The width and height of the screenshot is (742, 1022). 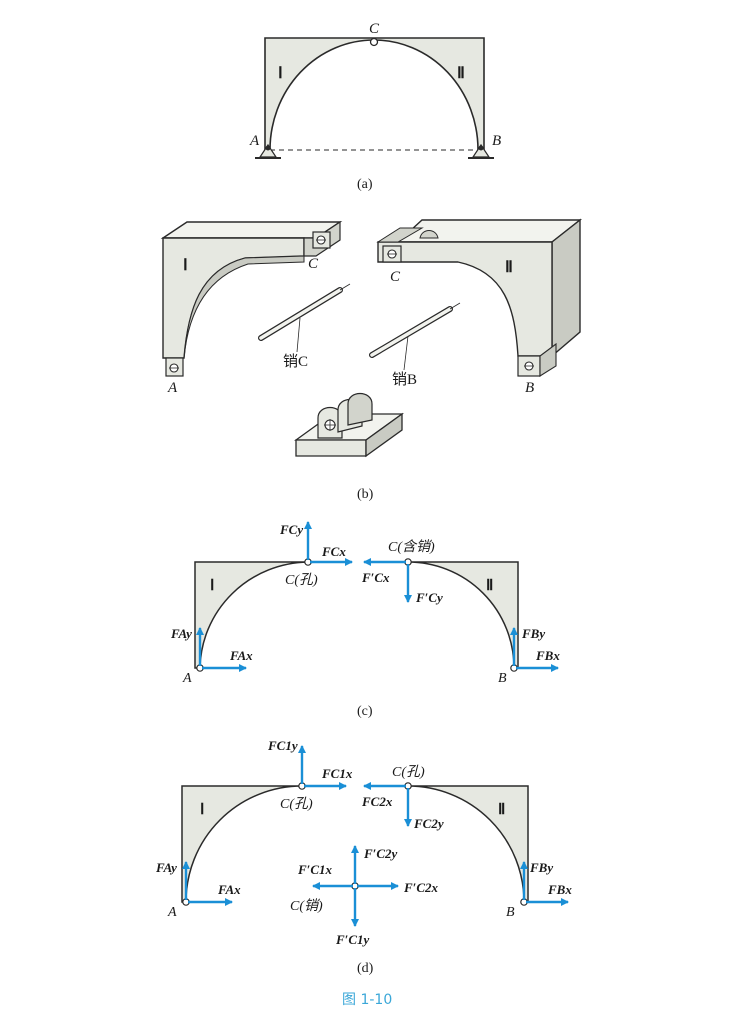 I want to click on label-fay-d: FAy, so click(x=166, y=867).